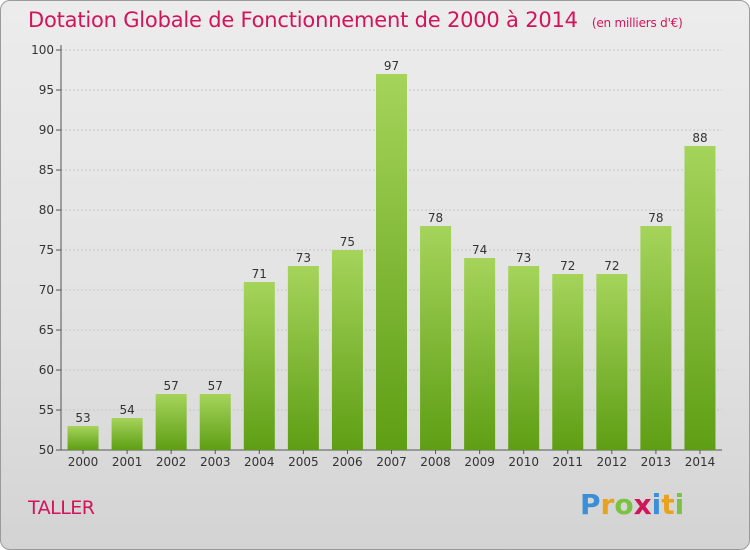  Describe the element at coordinates (347, 462) in the screenshot. I see `x-tick-label: 2006` at that location.